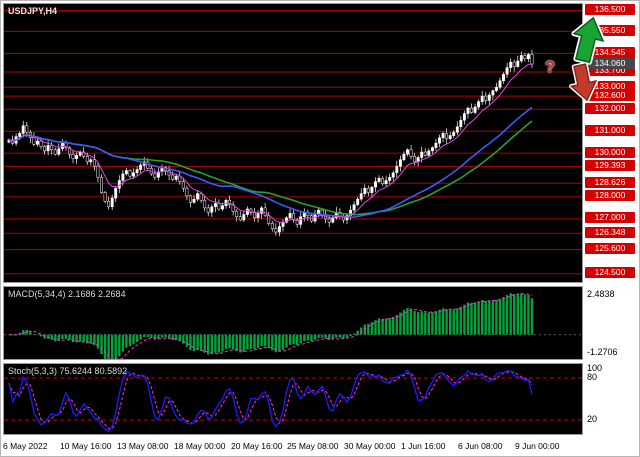  I want to click on macd-panel: MACD(5,34,4) 2.1686 2.2684, so click(293, 323).